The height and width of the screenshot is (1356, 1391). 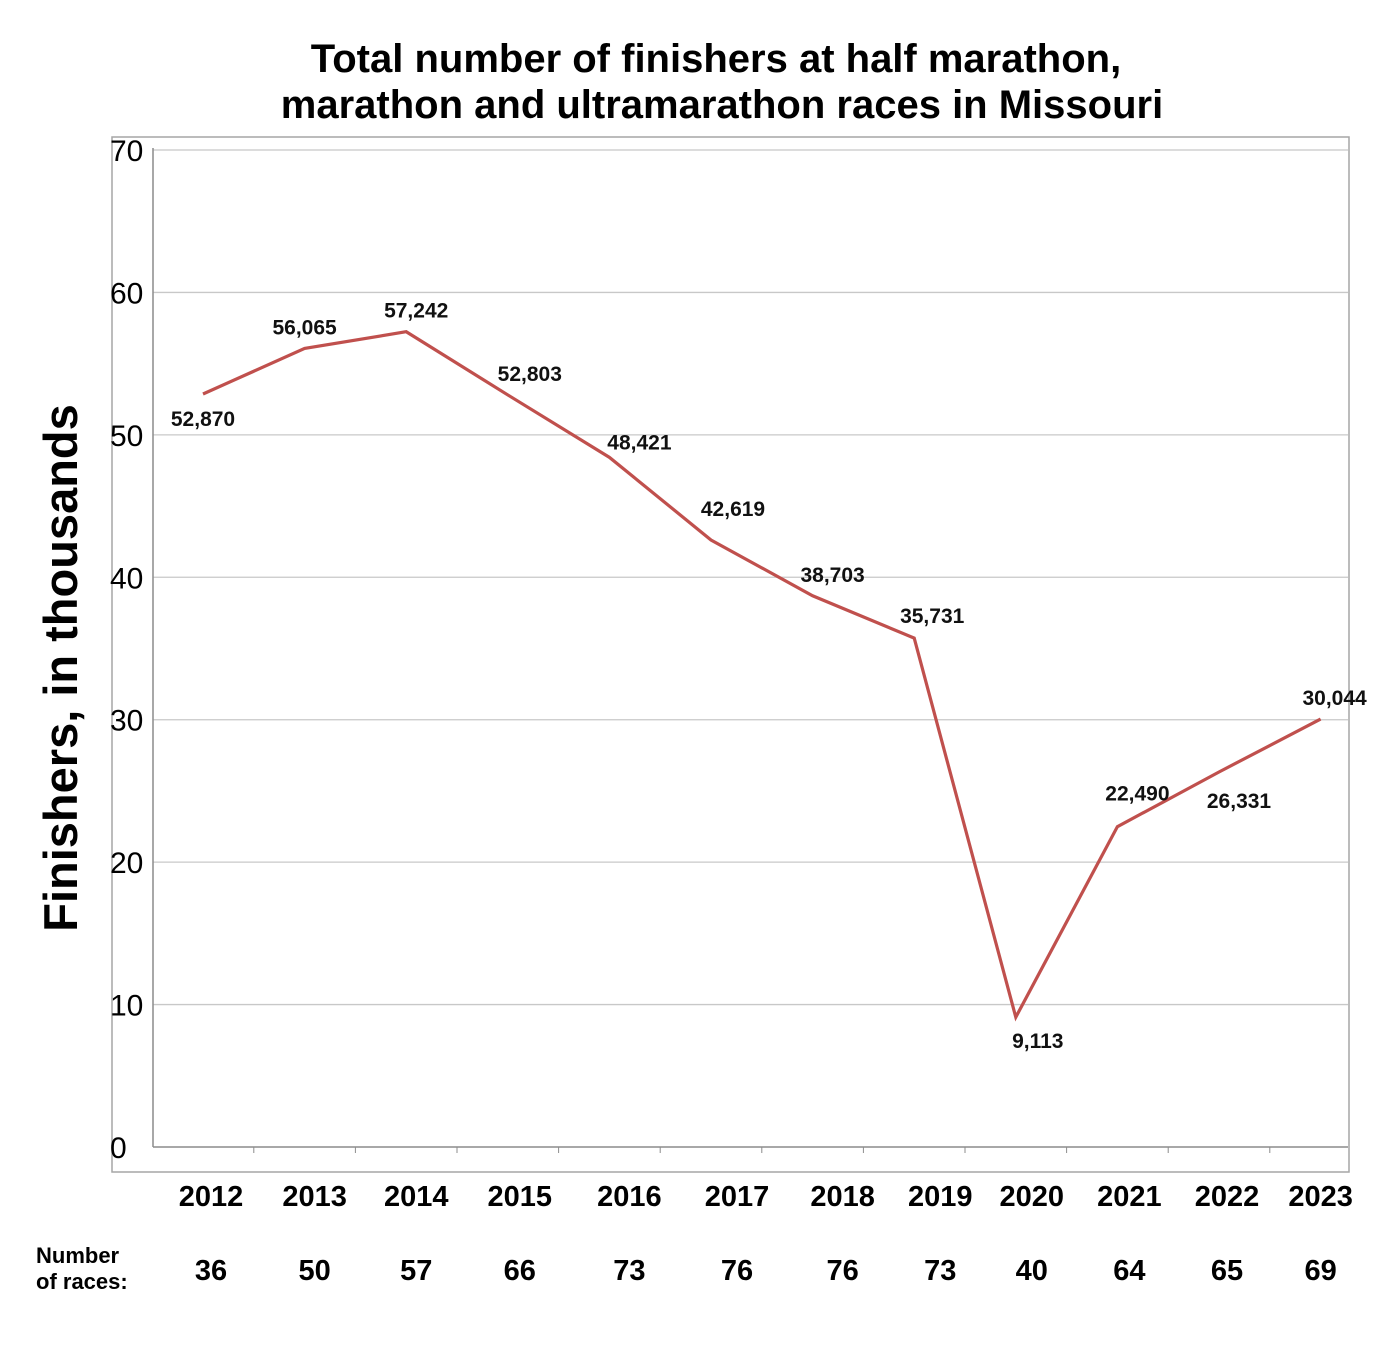 I want to click on races-count-2023: 69, so click(x=1320, y=1271).